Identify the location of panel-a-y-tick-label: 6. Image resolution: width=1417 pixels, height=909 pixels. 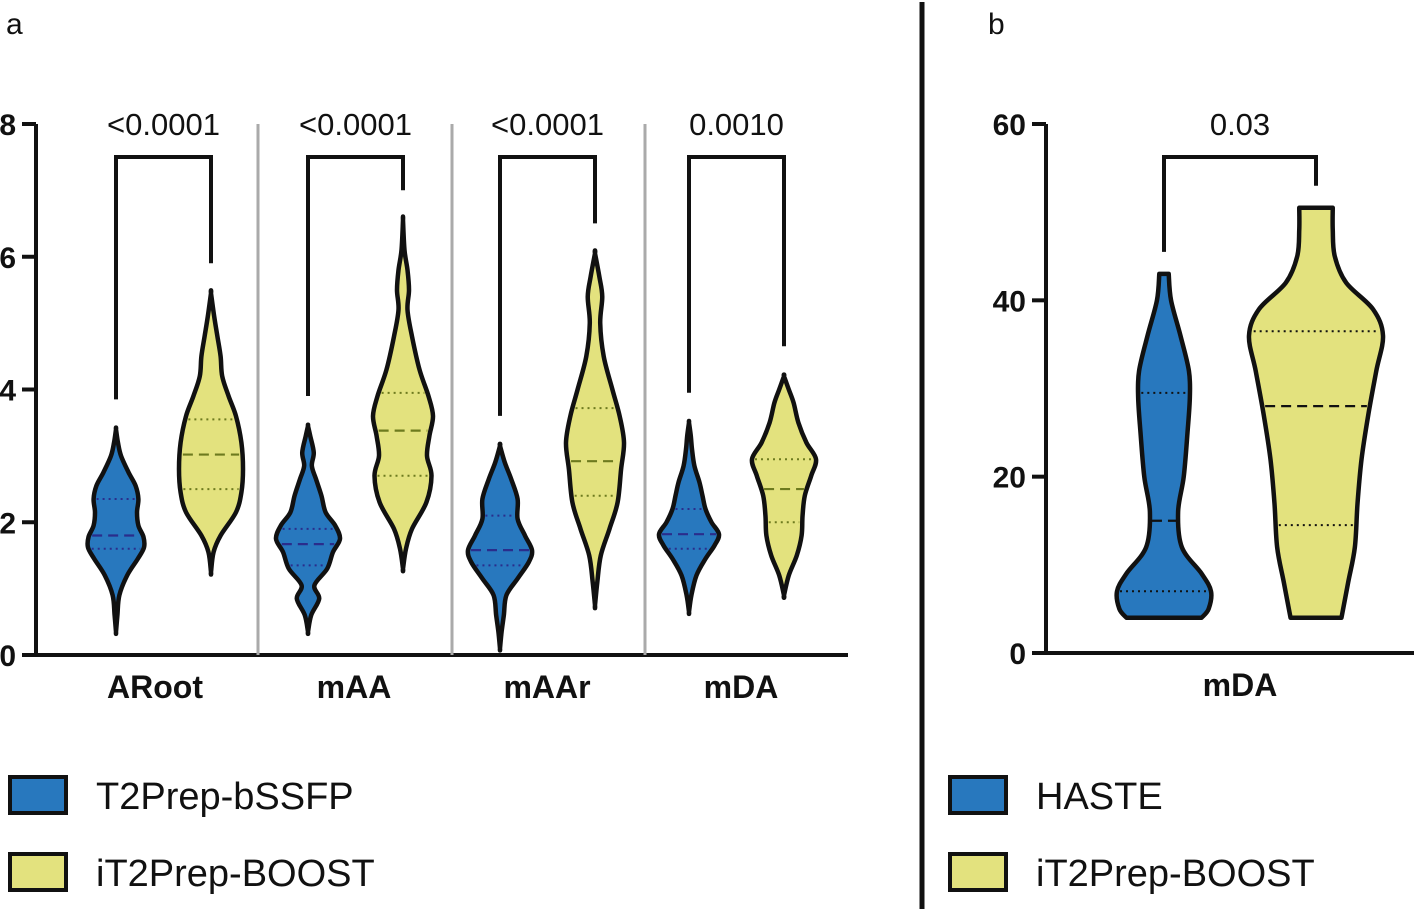
(8, 258).